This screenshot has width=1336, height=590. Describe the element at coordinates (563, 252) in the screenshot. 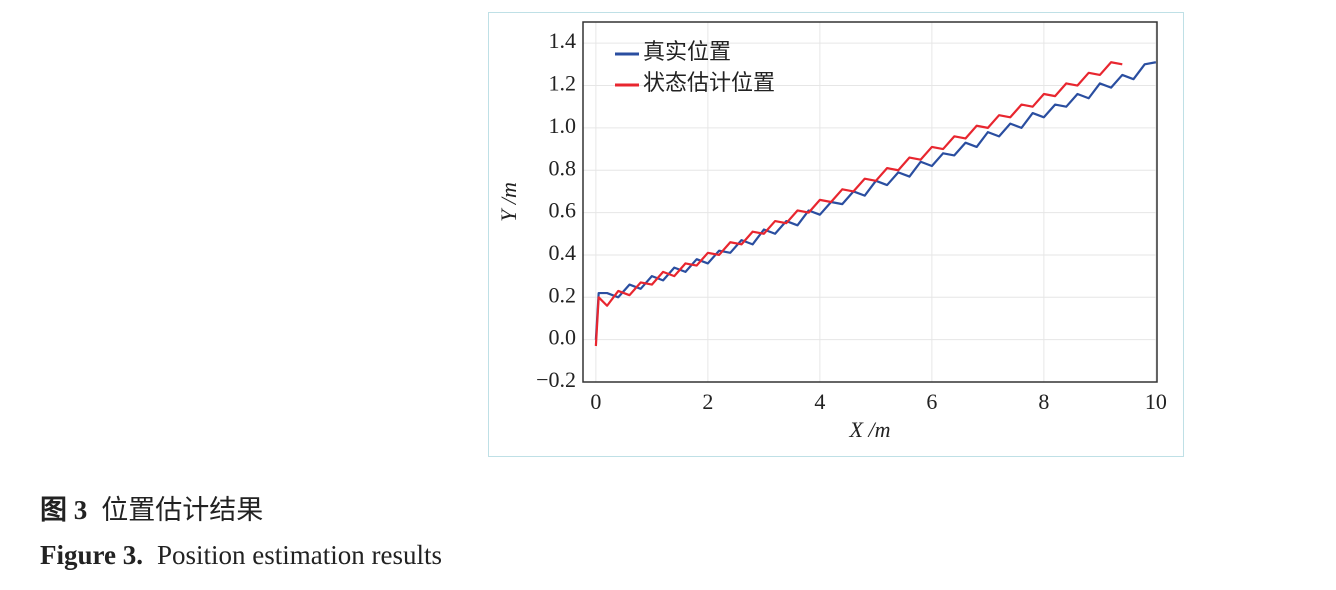

I see `y-tick-label: 0.4` at that location.